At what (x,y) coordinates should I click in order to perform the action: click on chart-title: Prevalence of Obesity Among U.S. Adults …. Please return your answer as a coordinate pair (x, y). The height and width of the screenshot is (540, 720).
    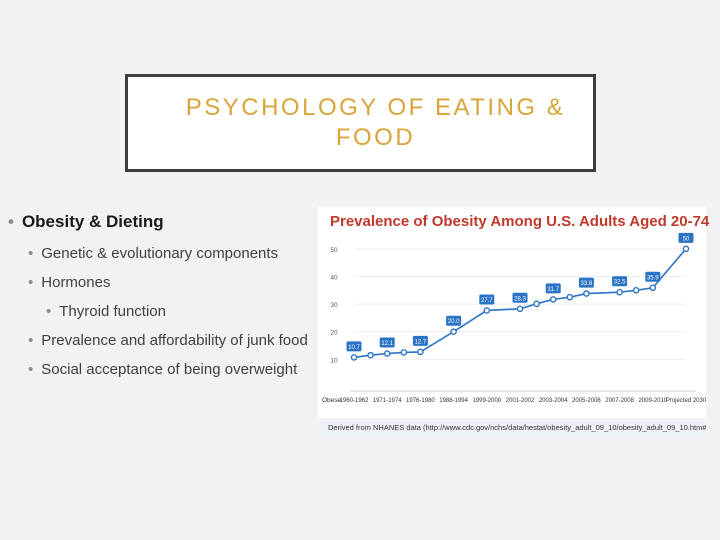
    Looking at the image, I should click on (520, 221).